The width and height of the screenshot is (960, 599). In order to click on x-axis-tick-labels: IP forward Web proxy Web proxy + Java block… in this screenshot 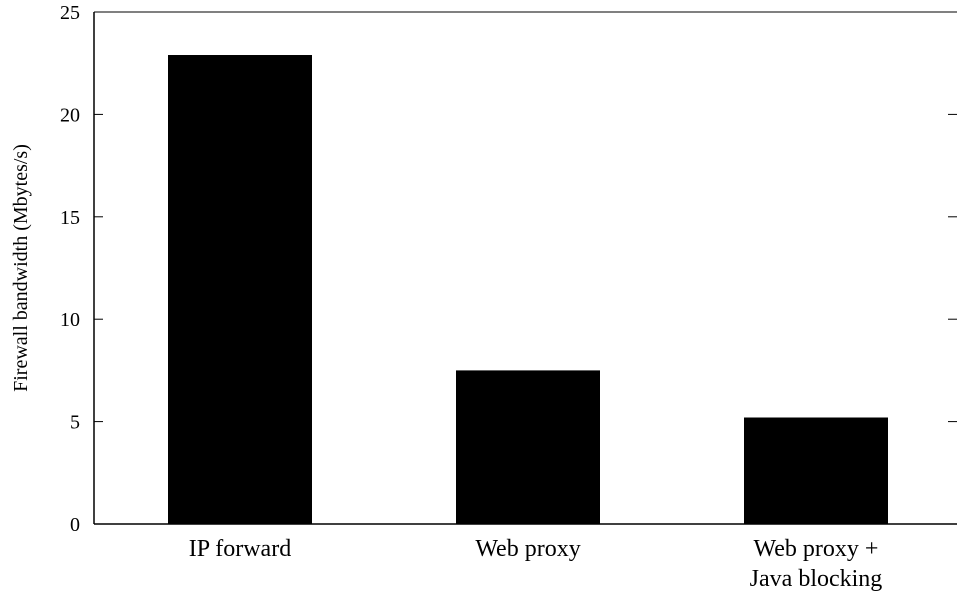, I will do `click(536, 553)`.